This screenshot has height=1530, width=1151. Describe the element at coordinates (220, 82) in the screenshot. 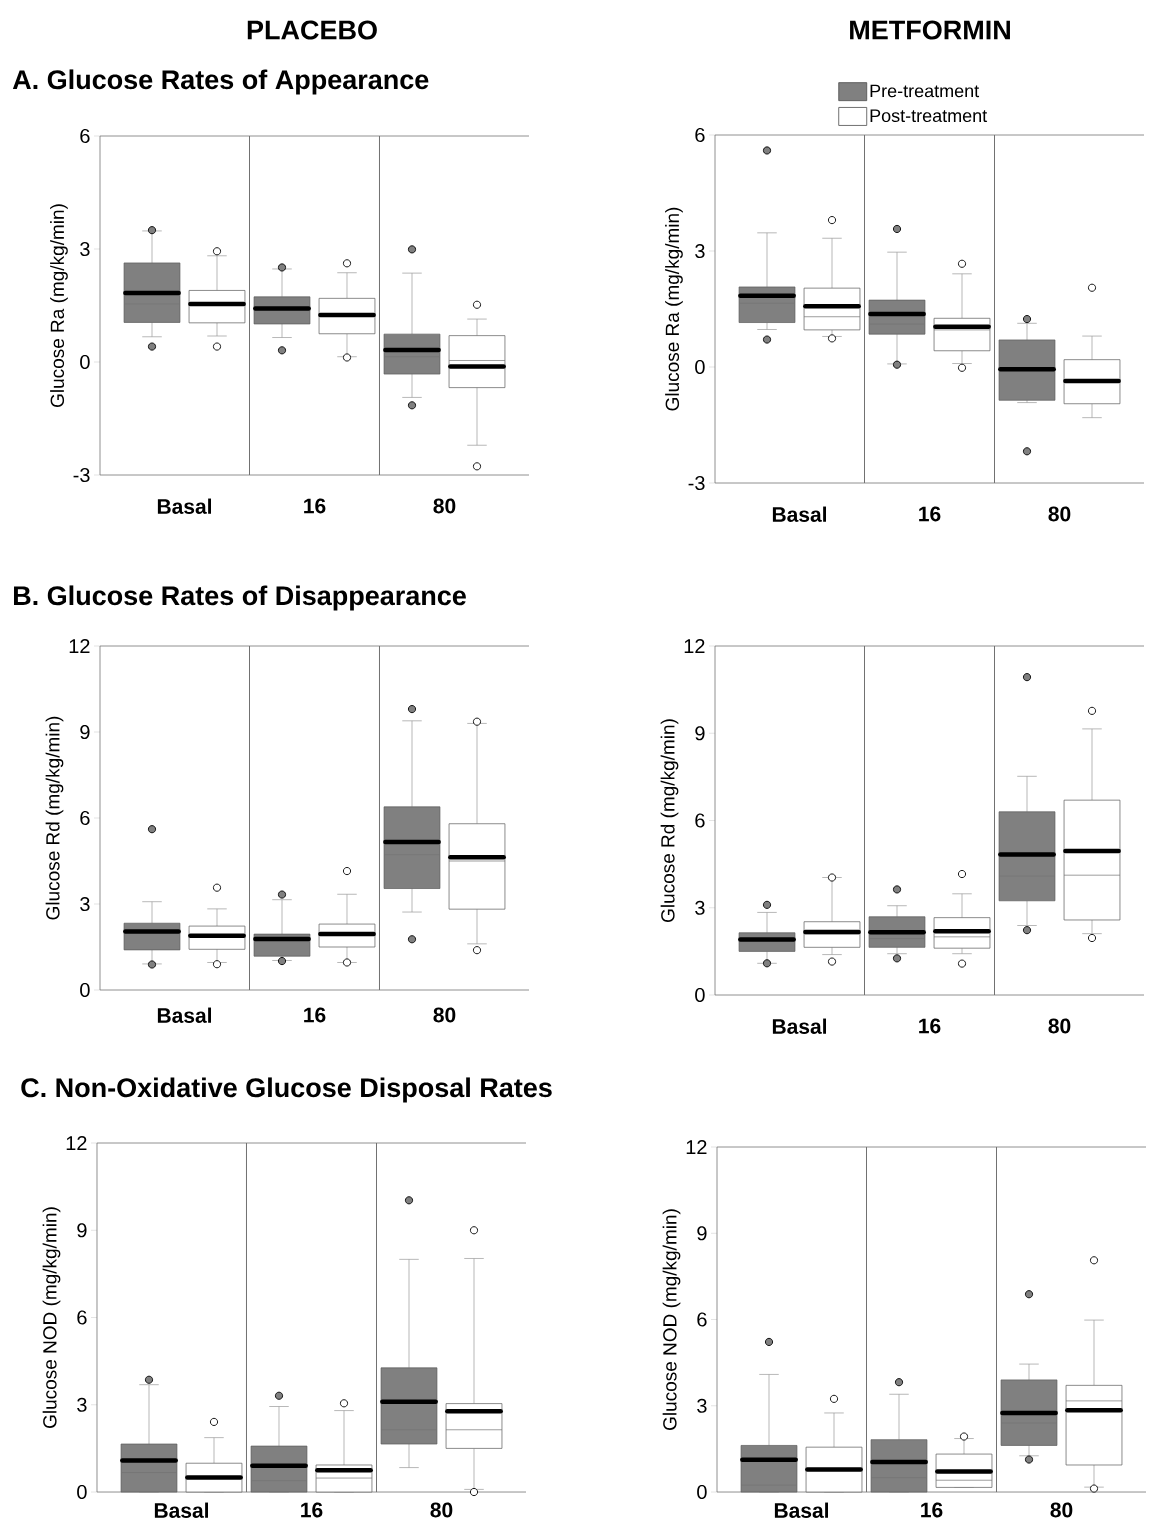

I see `chart-subtitle: A. Glucose Rates of Appearance` at that location.